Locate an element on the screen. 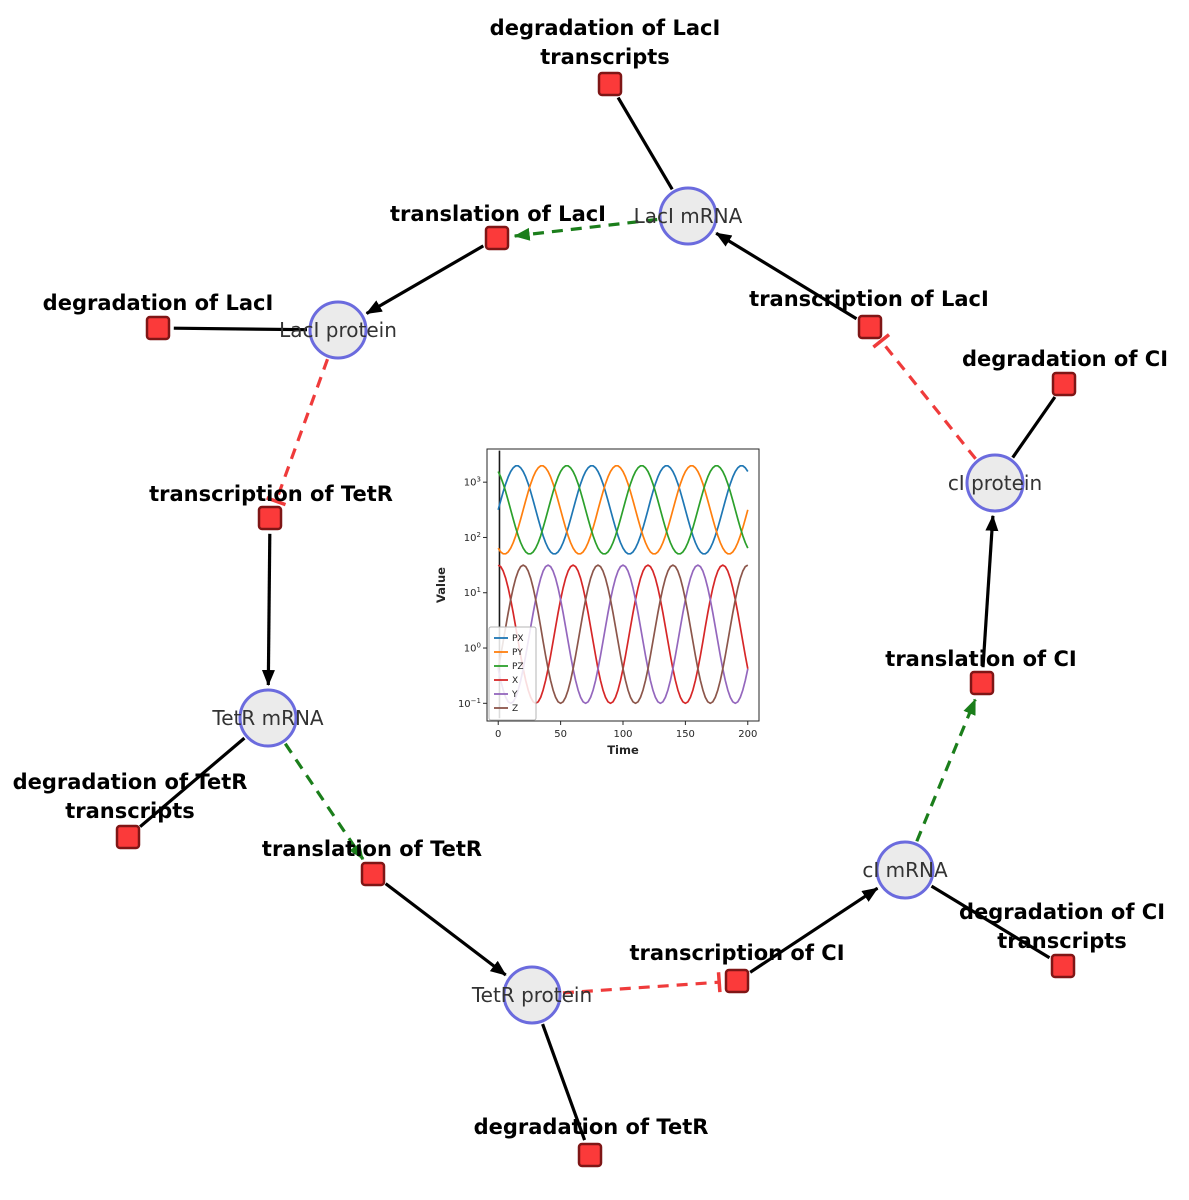 This screenshot has width=1189, height=1200. species-label: LacI protein is located at coordinates (338, 330).